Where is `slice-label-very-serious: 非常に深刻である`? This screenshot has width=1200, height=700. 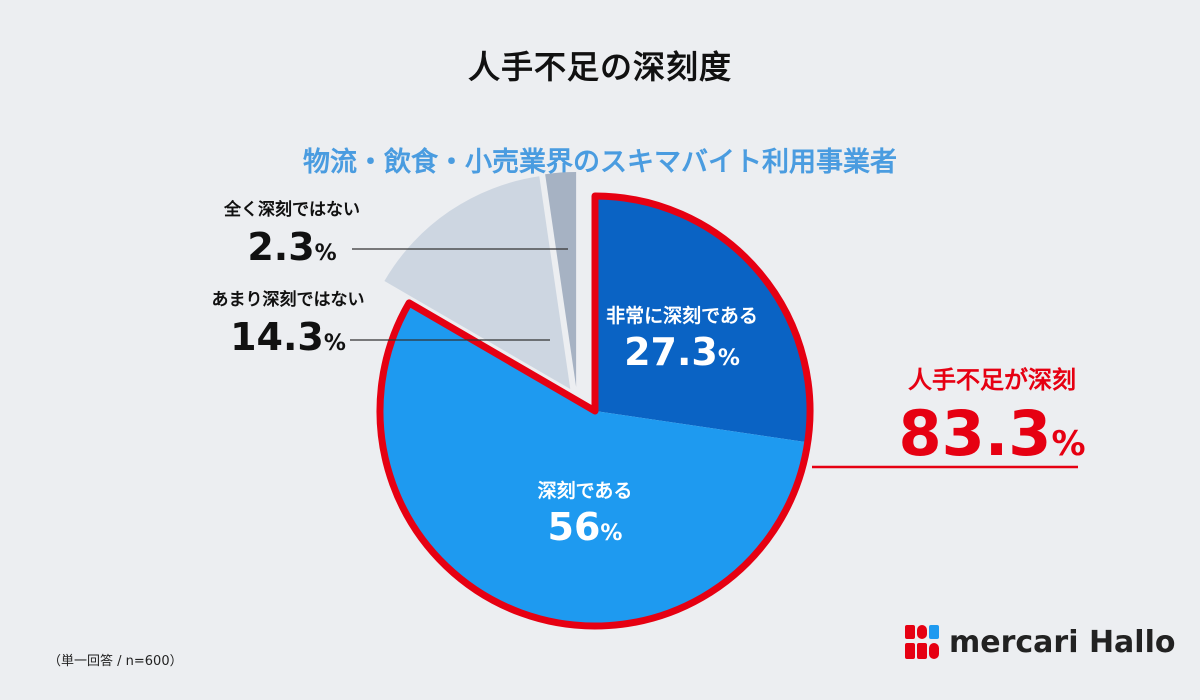 slice-label-very-serious: 非常に深刻である is located at coordinates (682, 315).